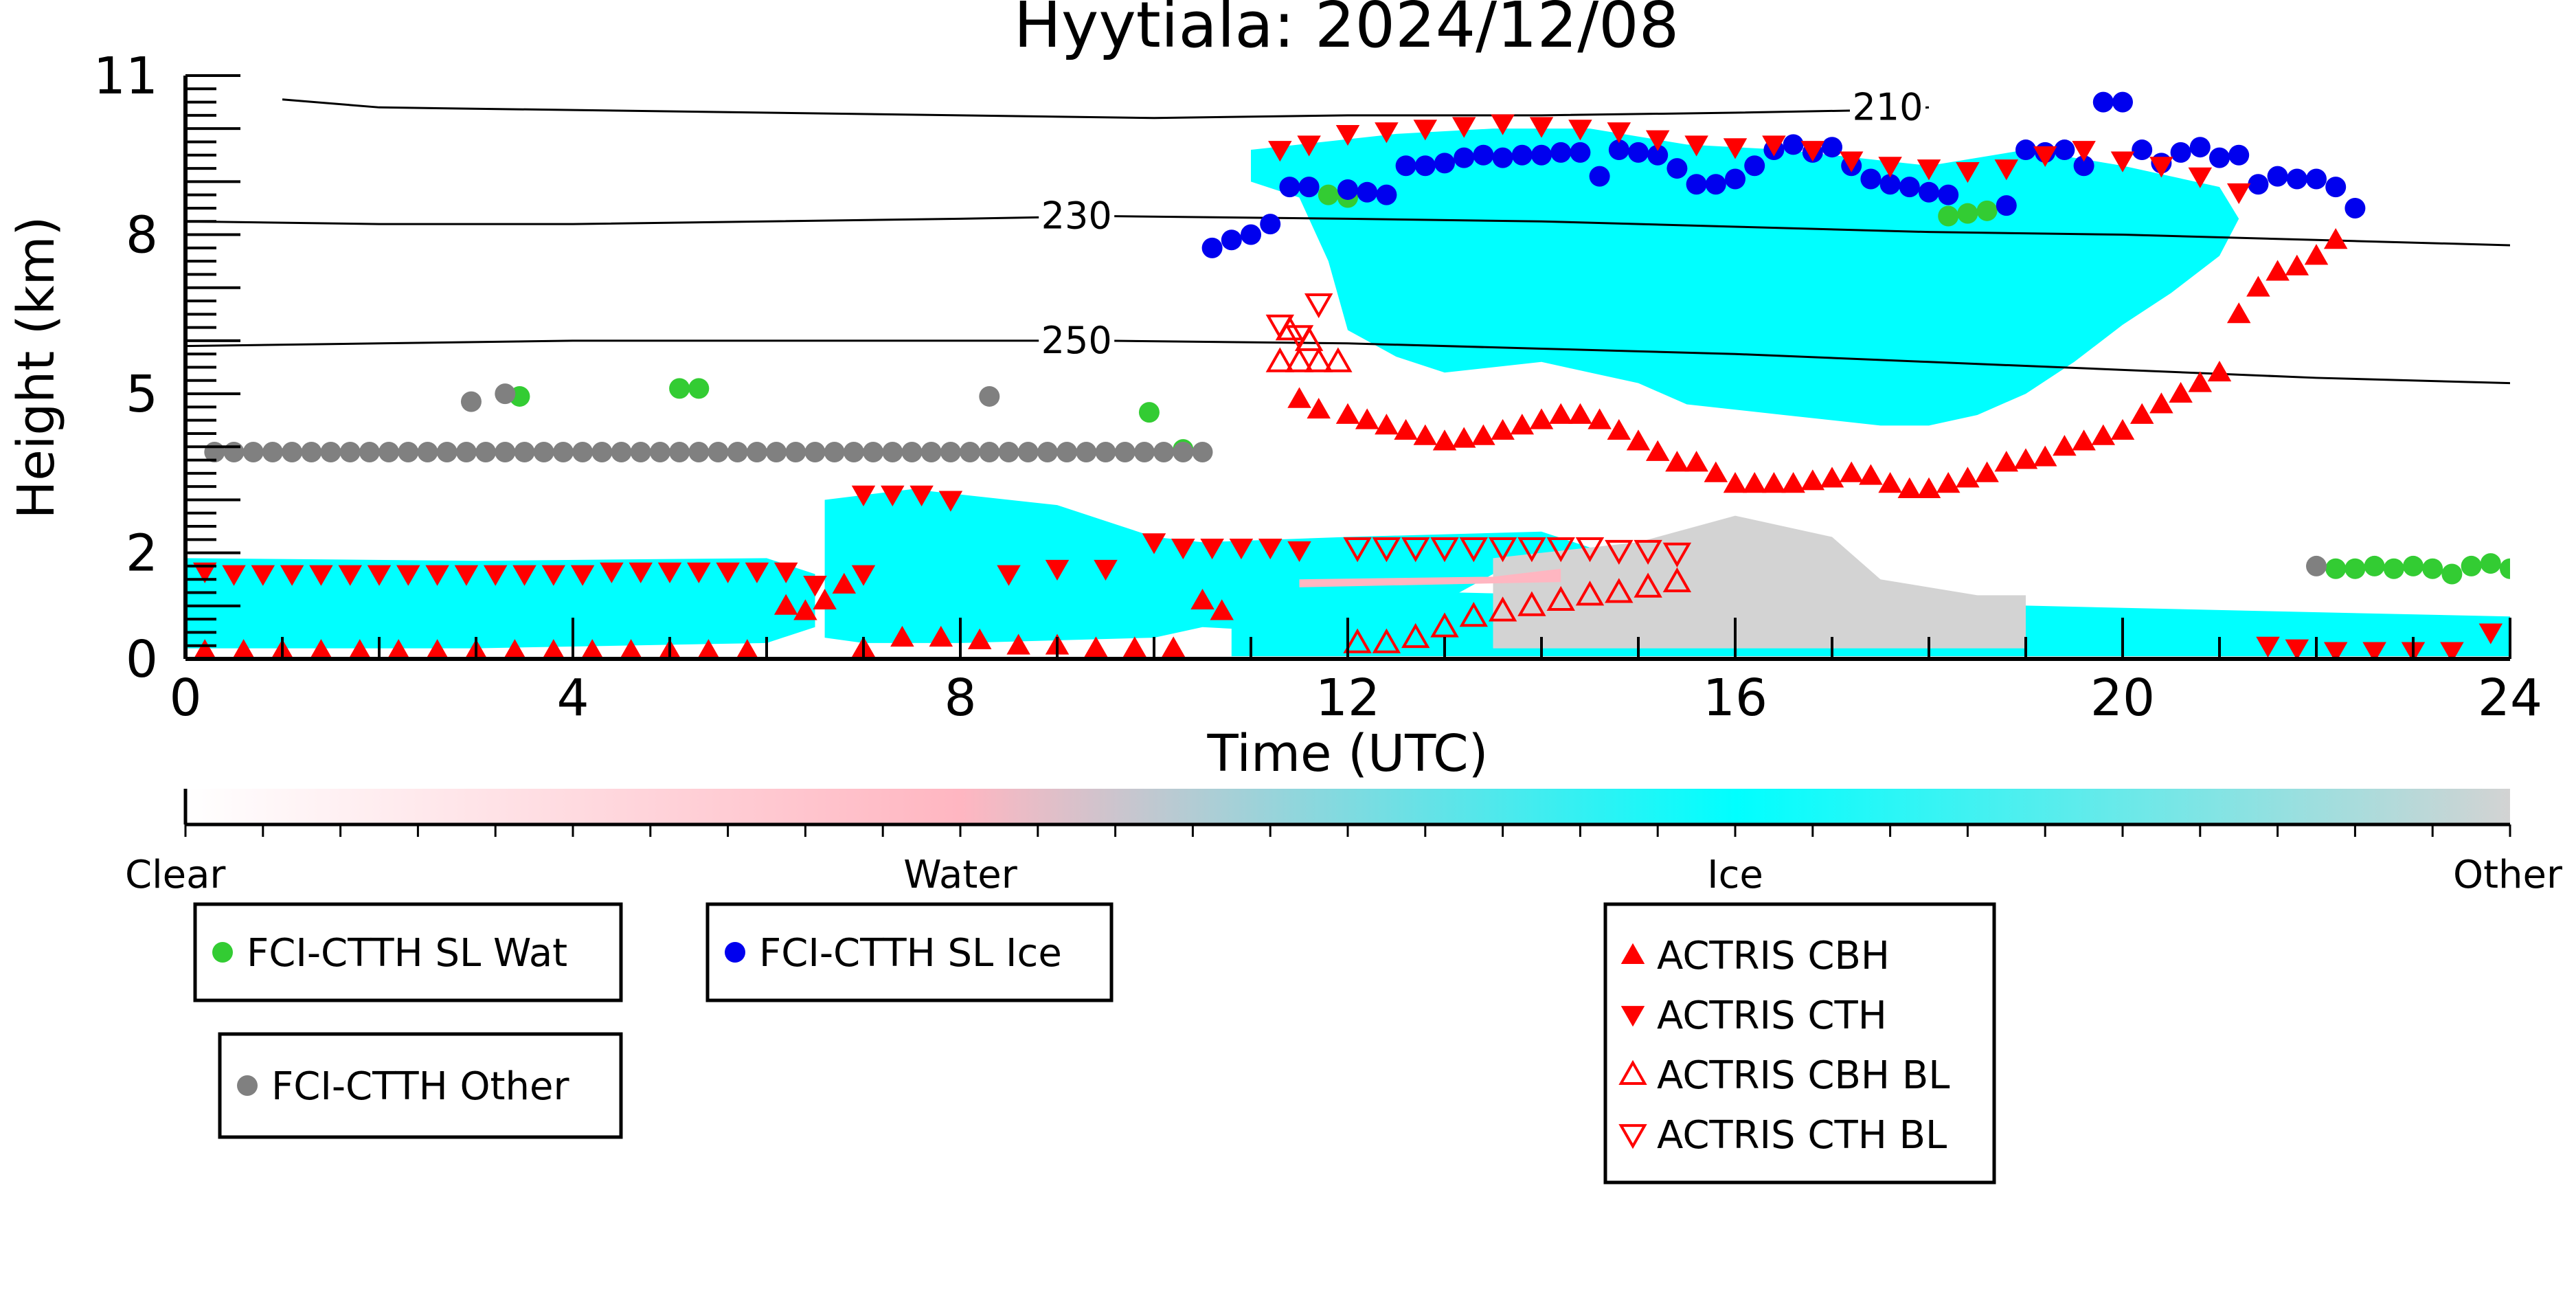 The image size is (2576, 1291). I want to click on y-axis-label: Height (km), so click(36, 367).